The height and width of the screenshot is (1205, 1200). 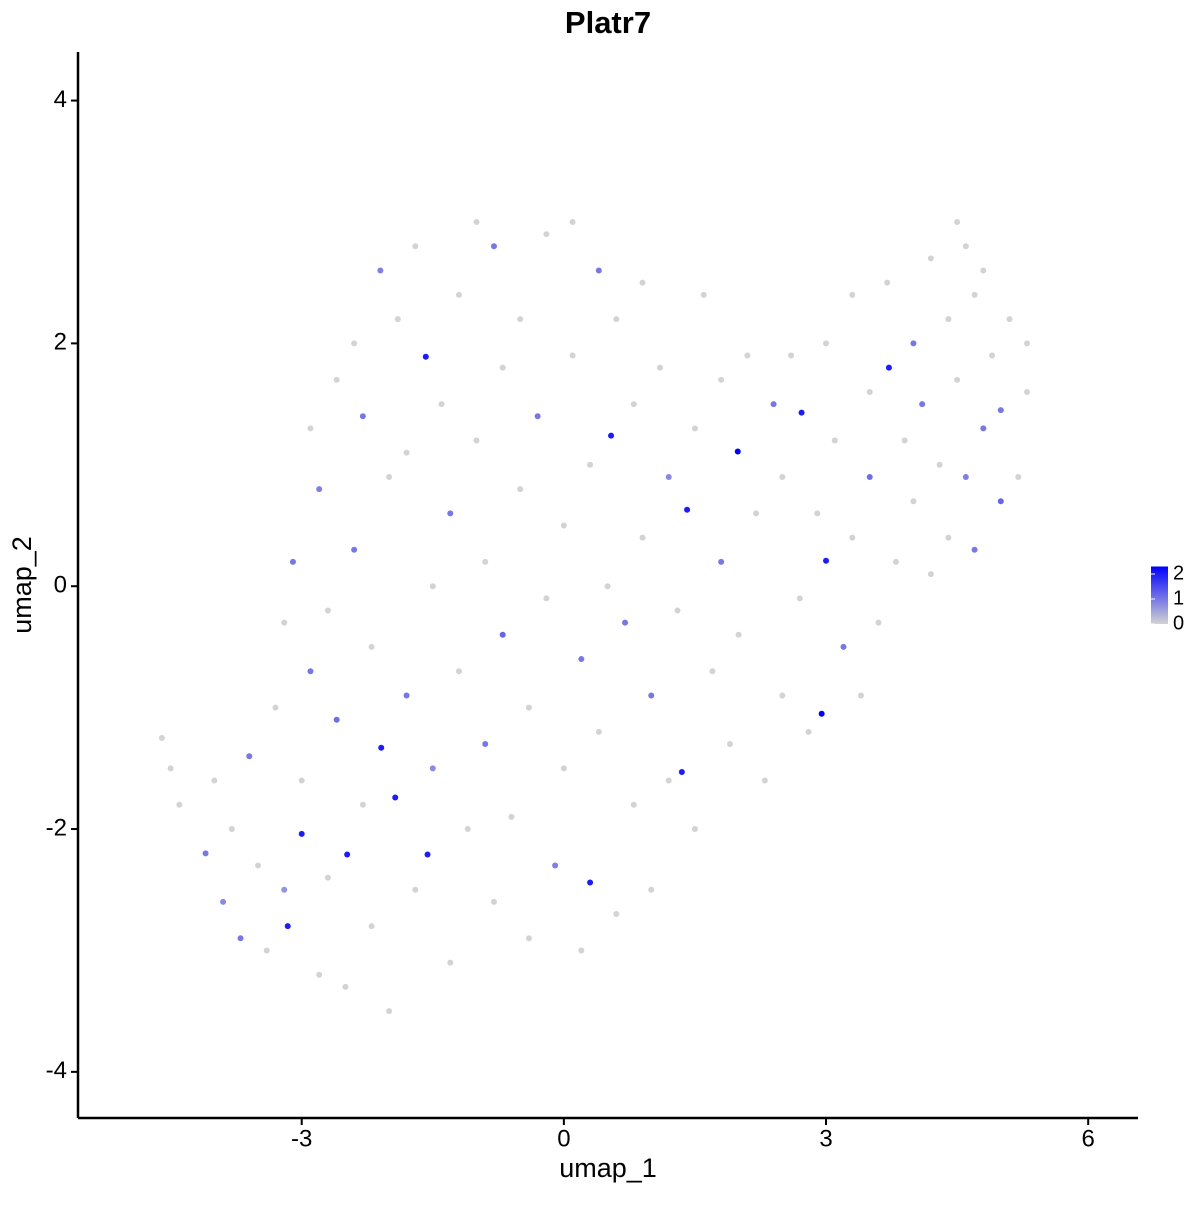 I want to click on y-tick-label: 4, so click(x=60, y=99).